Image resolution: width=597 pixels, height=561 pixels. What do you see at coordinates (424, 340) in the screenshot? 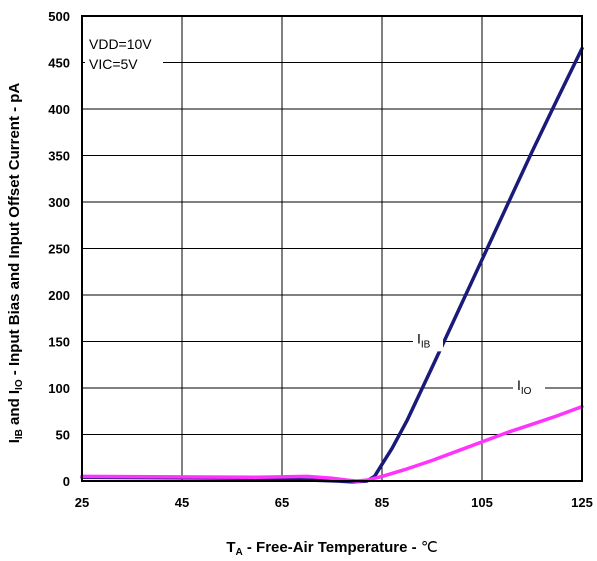
I see `series-label-ib: IIB` at bounding box center [424, 340].